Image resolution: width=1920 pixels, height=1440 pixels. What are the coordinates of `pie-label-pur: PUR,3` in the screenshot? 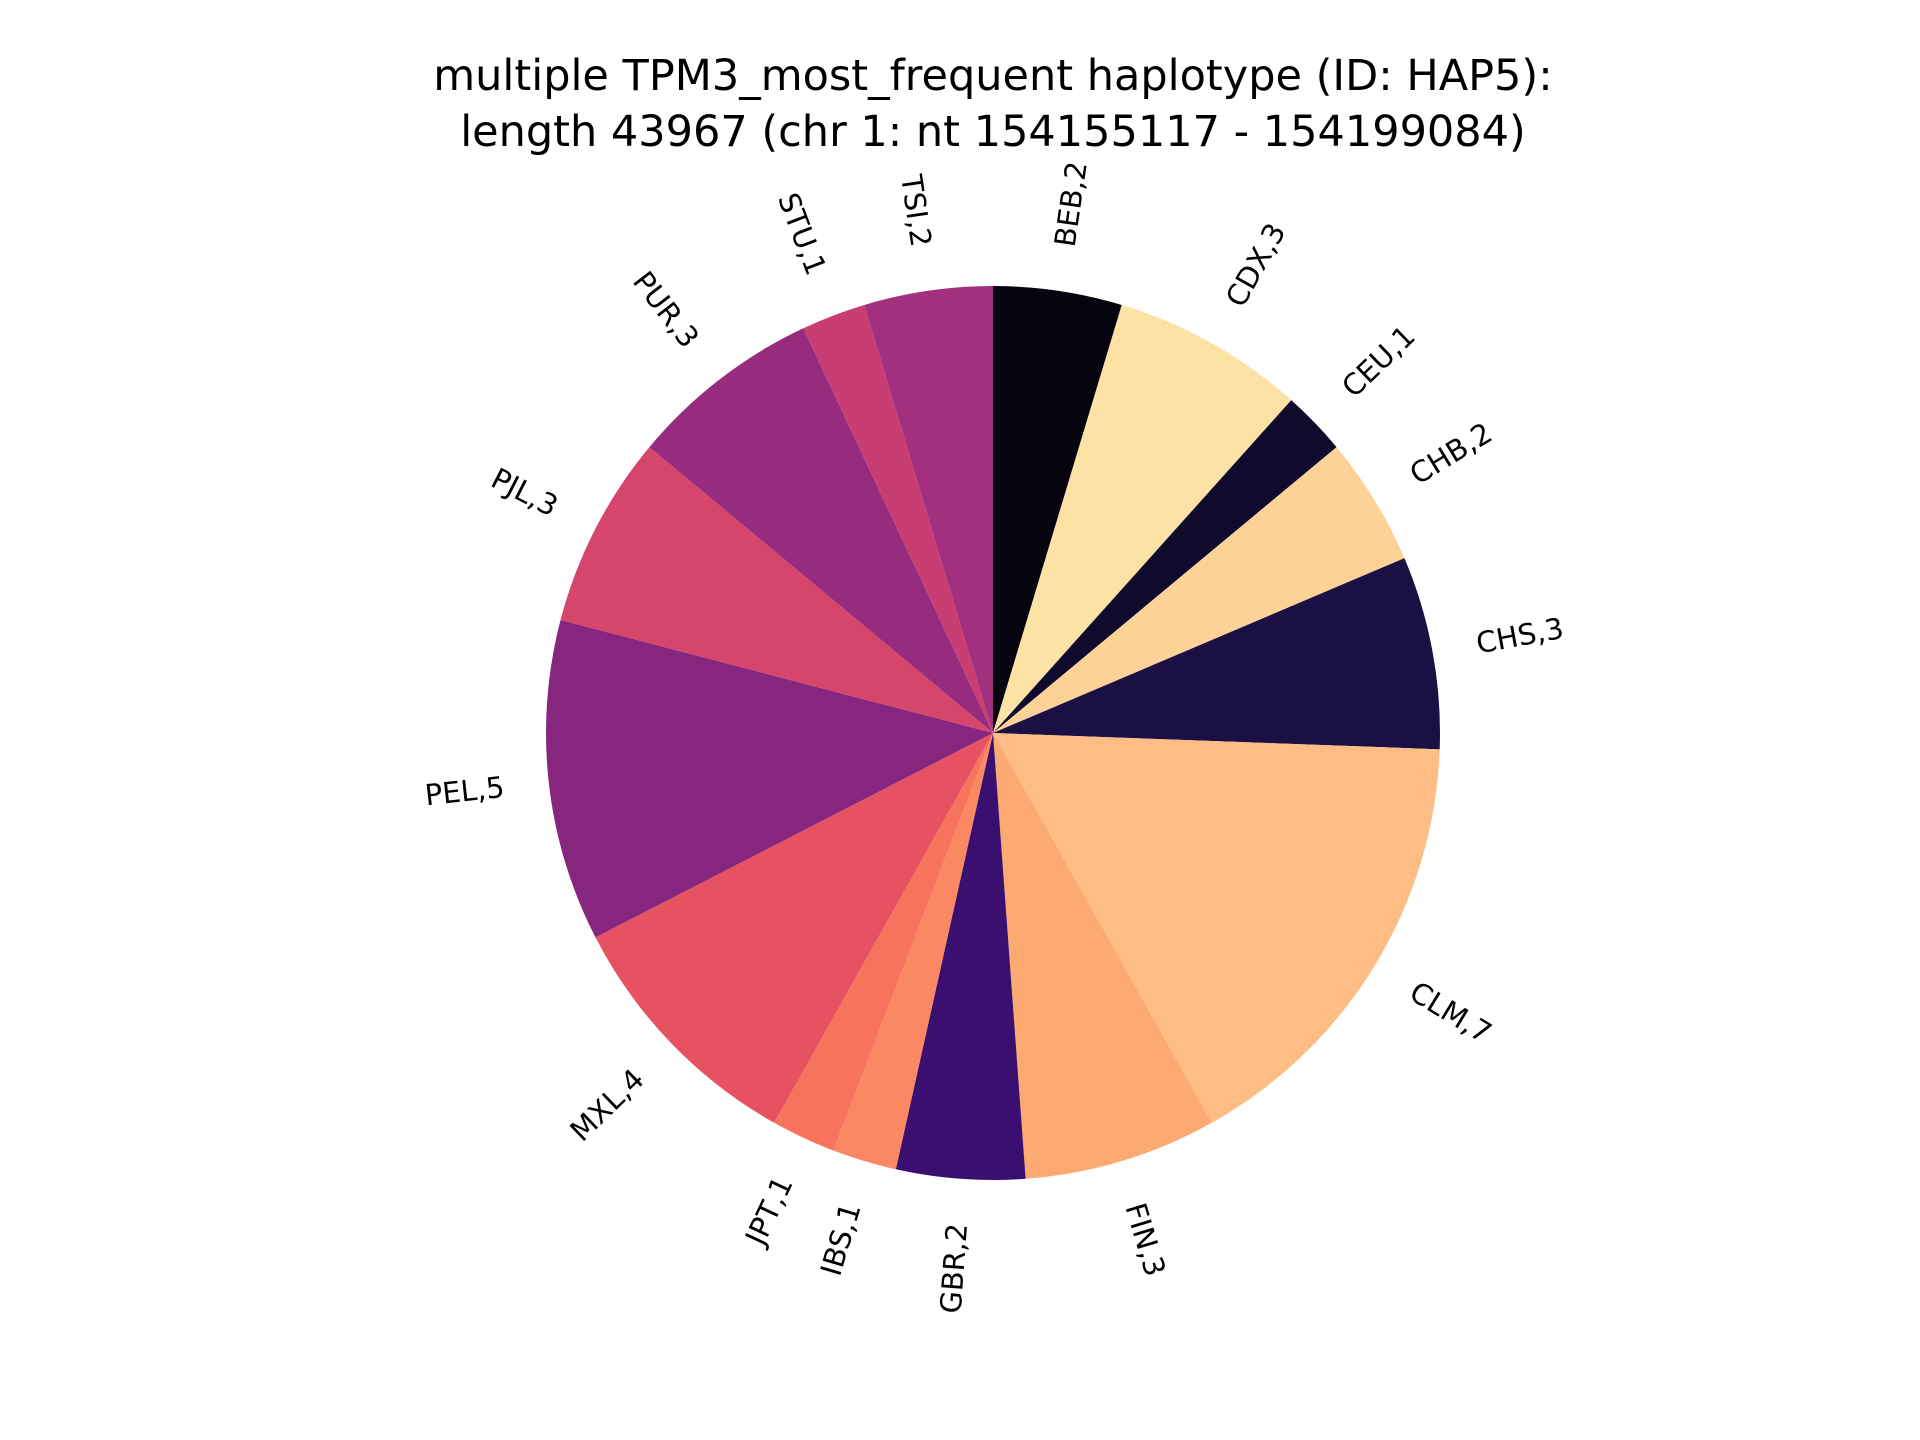 It's located at (666, 309).